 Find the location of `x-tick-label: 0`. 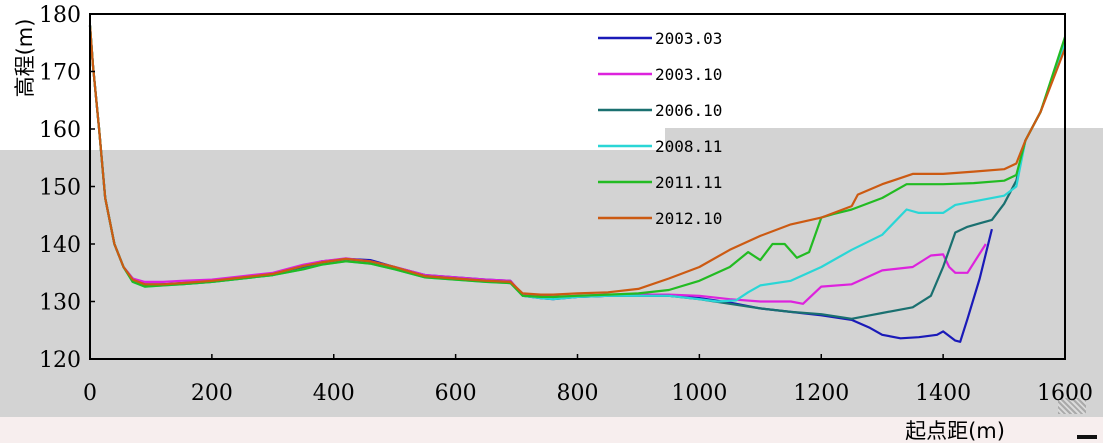

x-tick-label: 0 is located at coordinates (90, 393).